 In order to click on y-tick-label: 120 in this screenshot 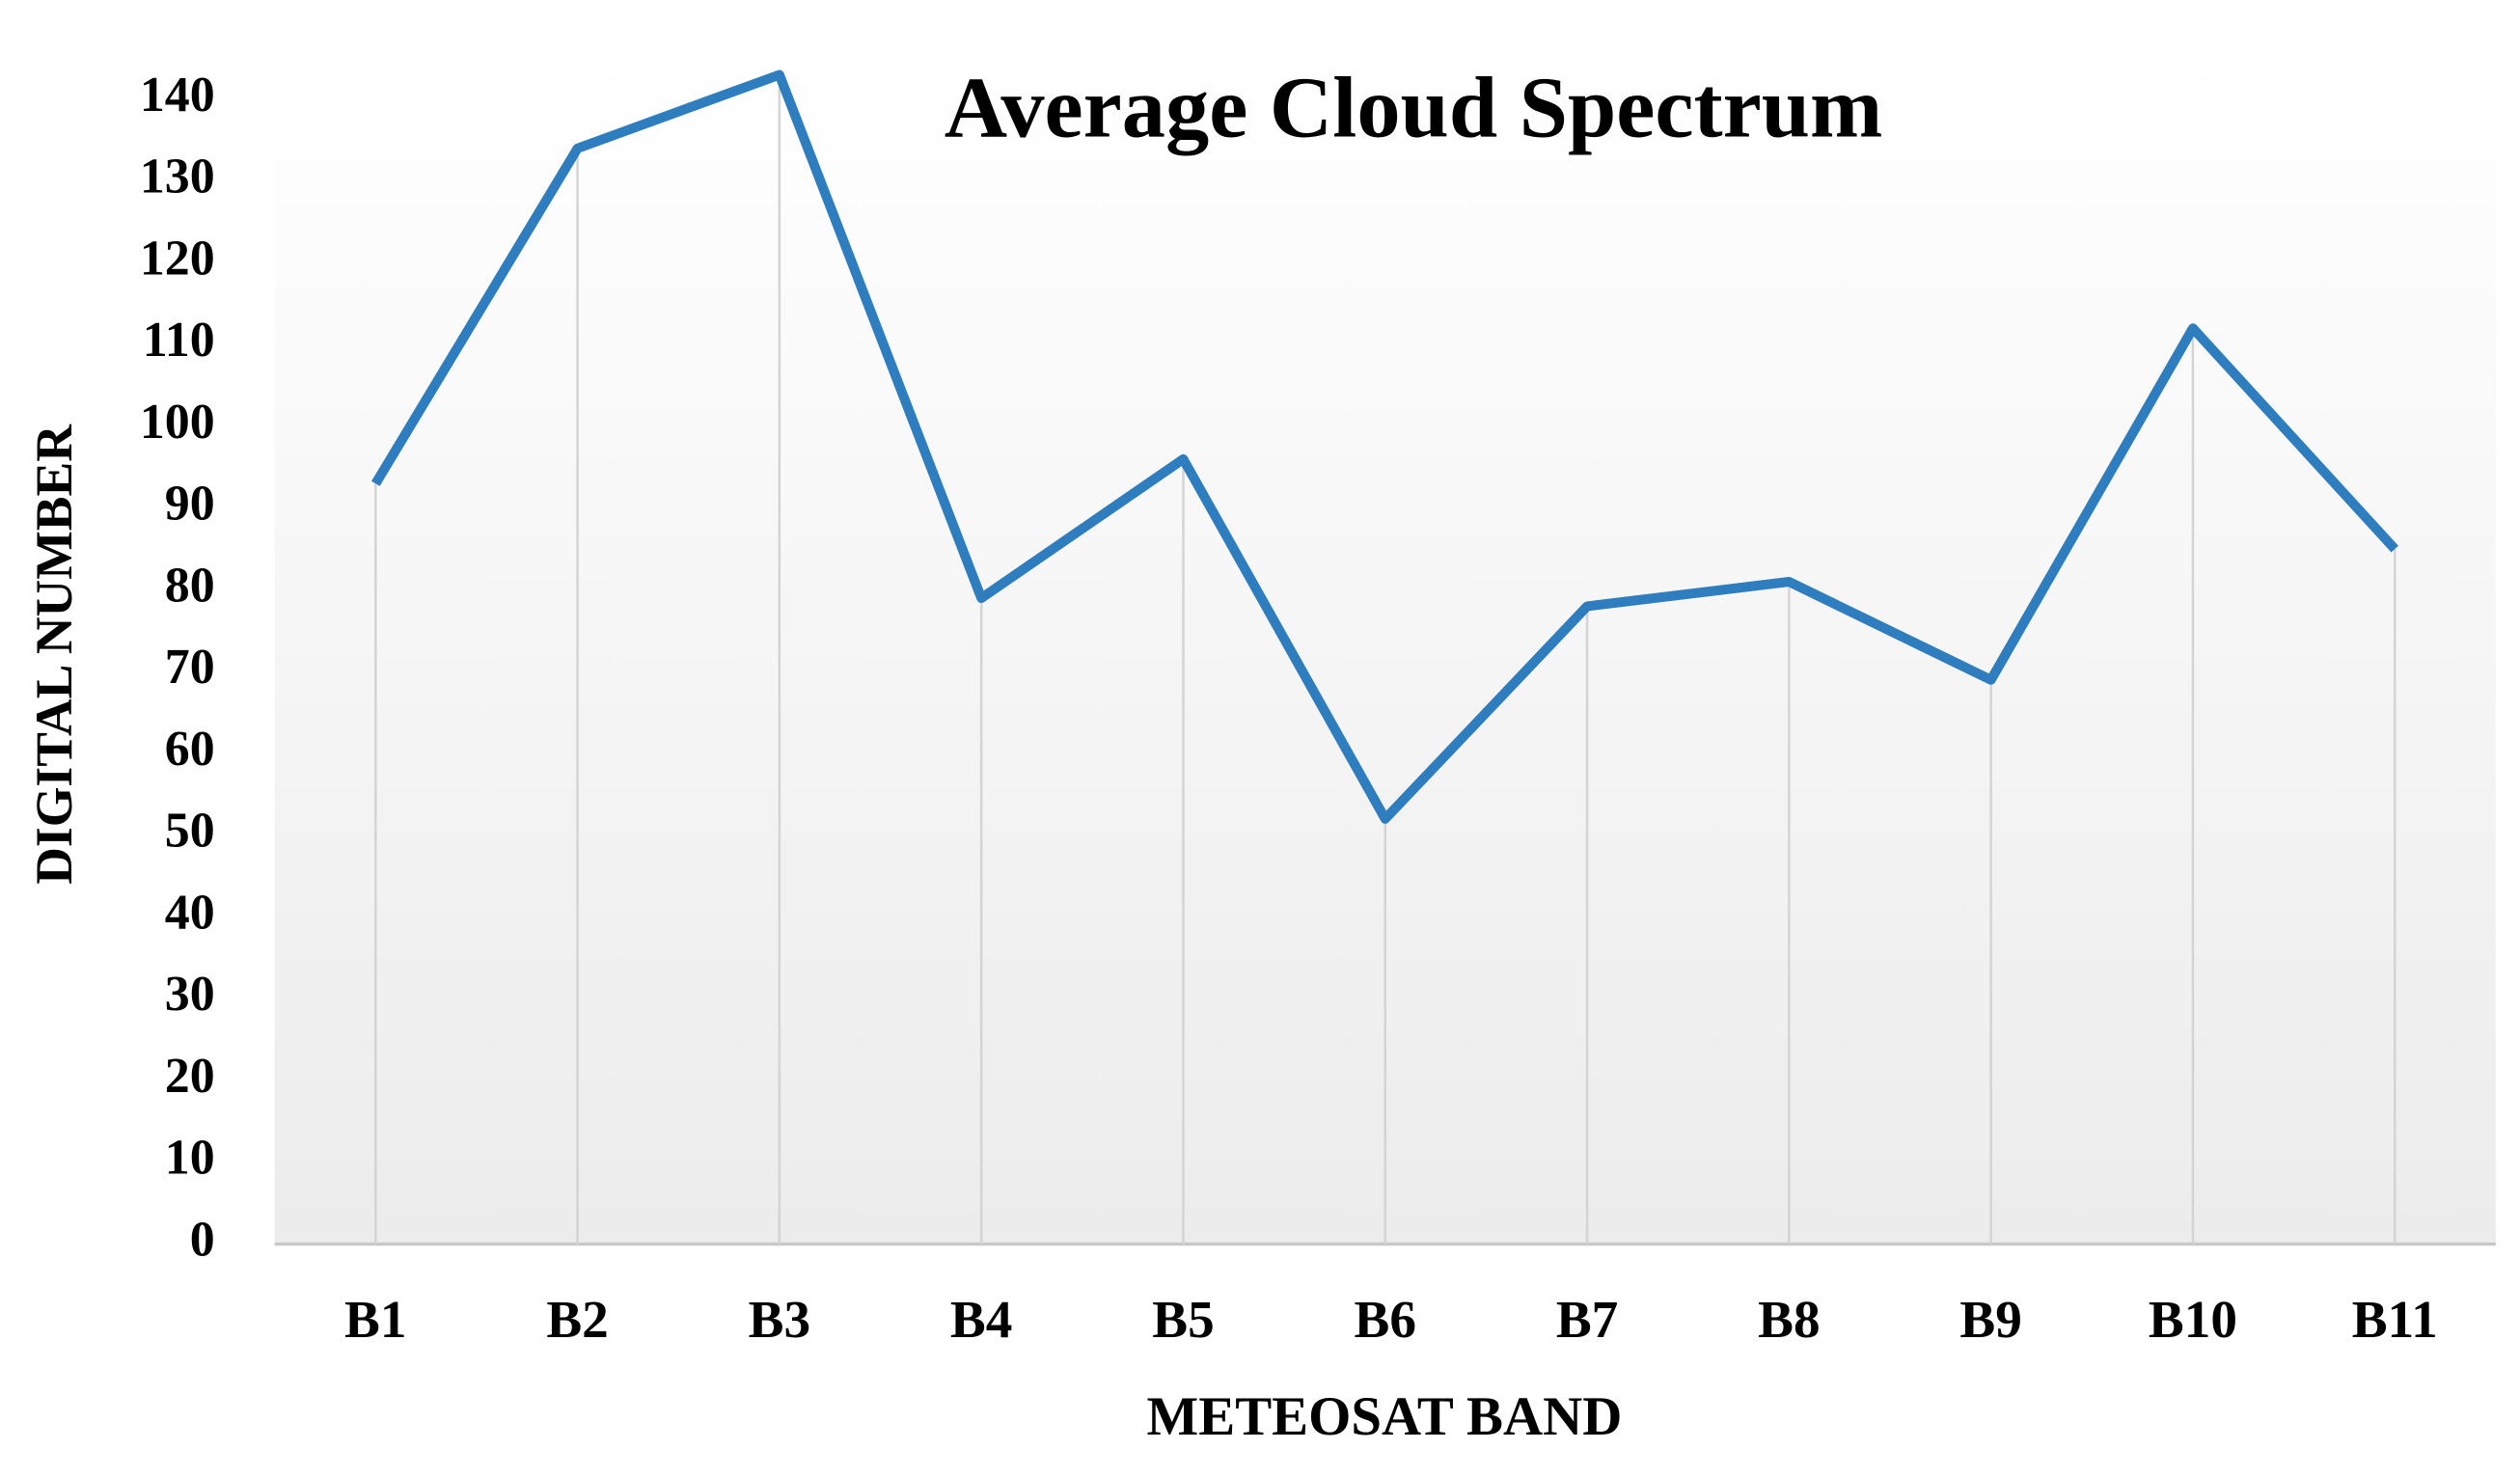, I will do `click(177, 258)`.